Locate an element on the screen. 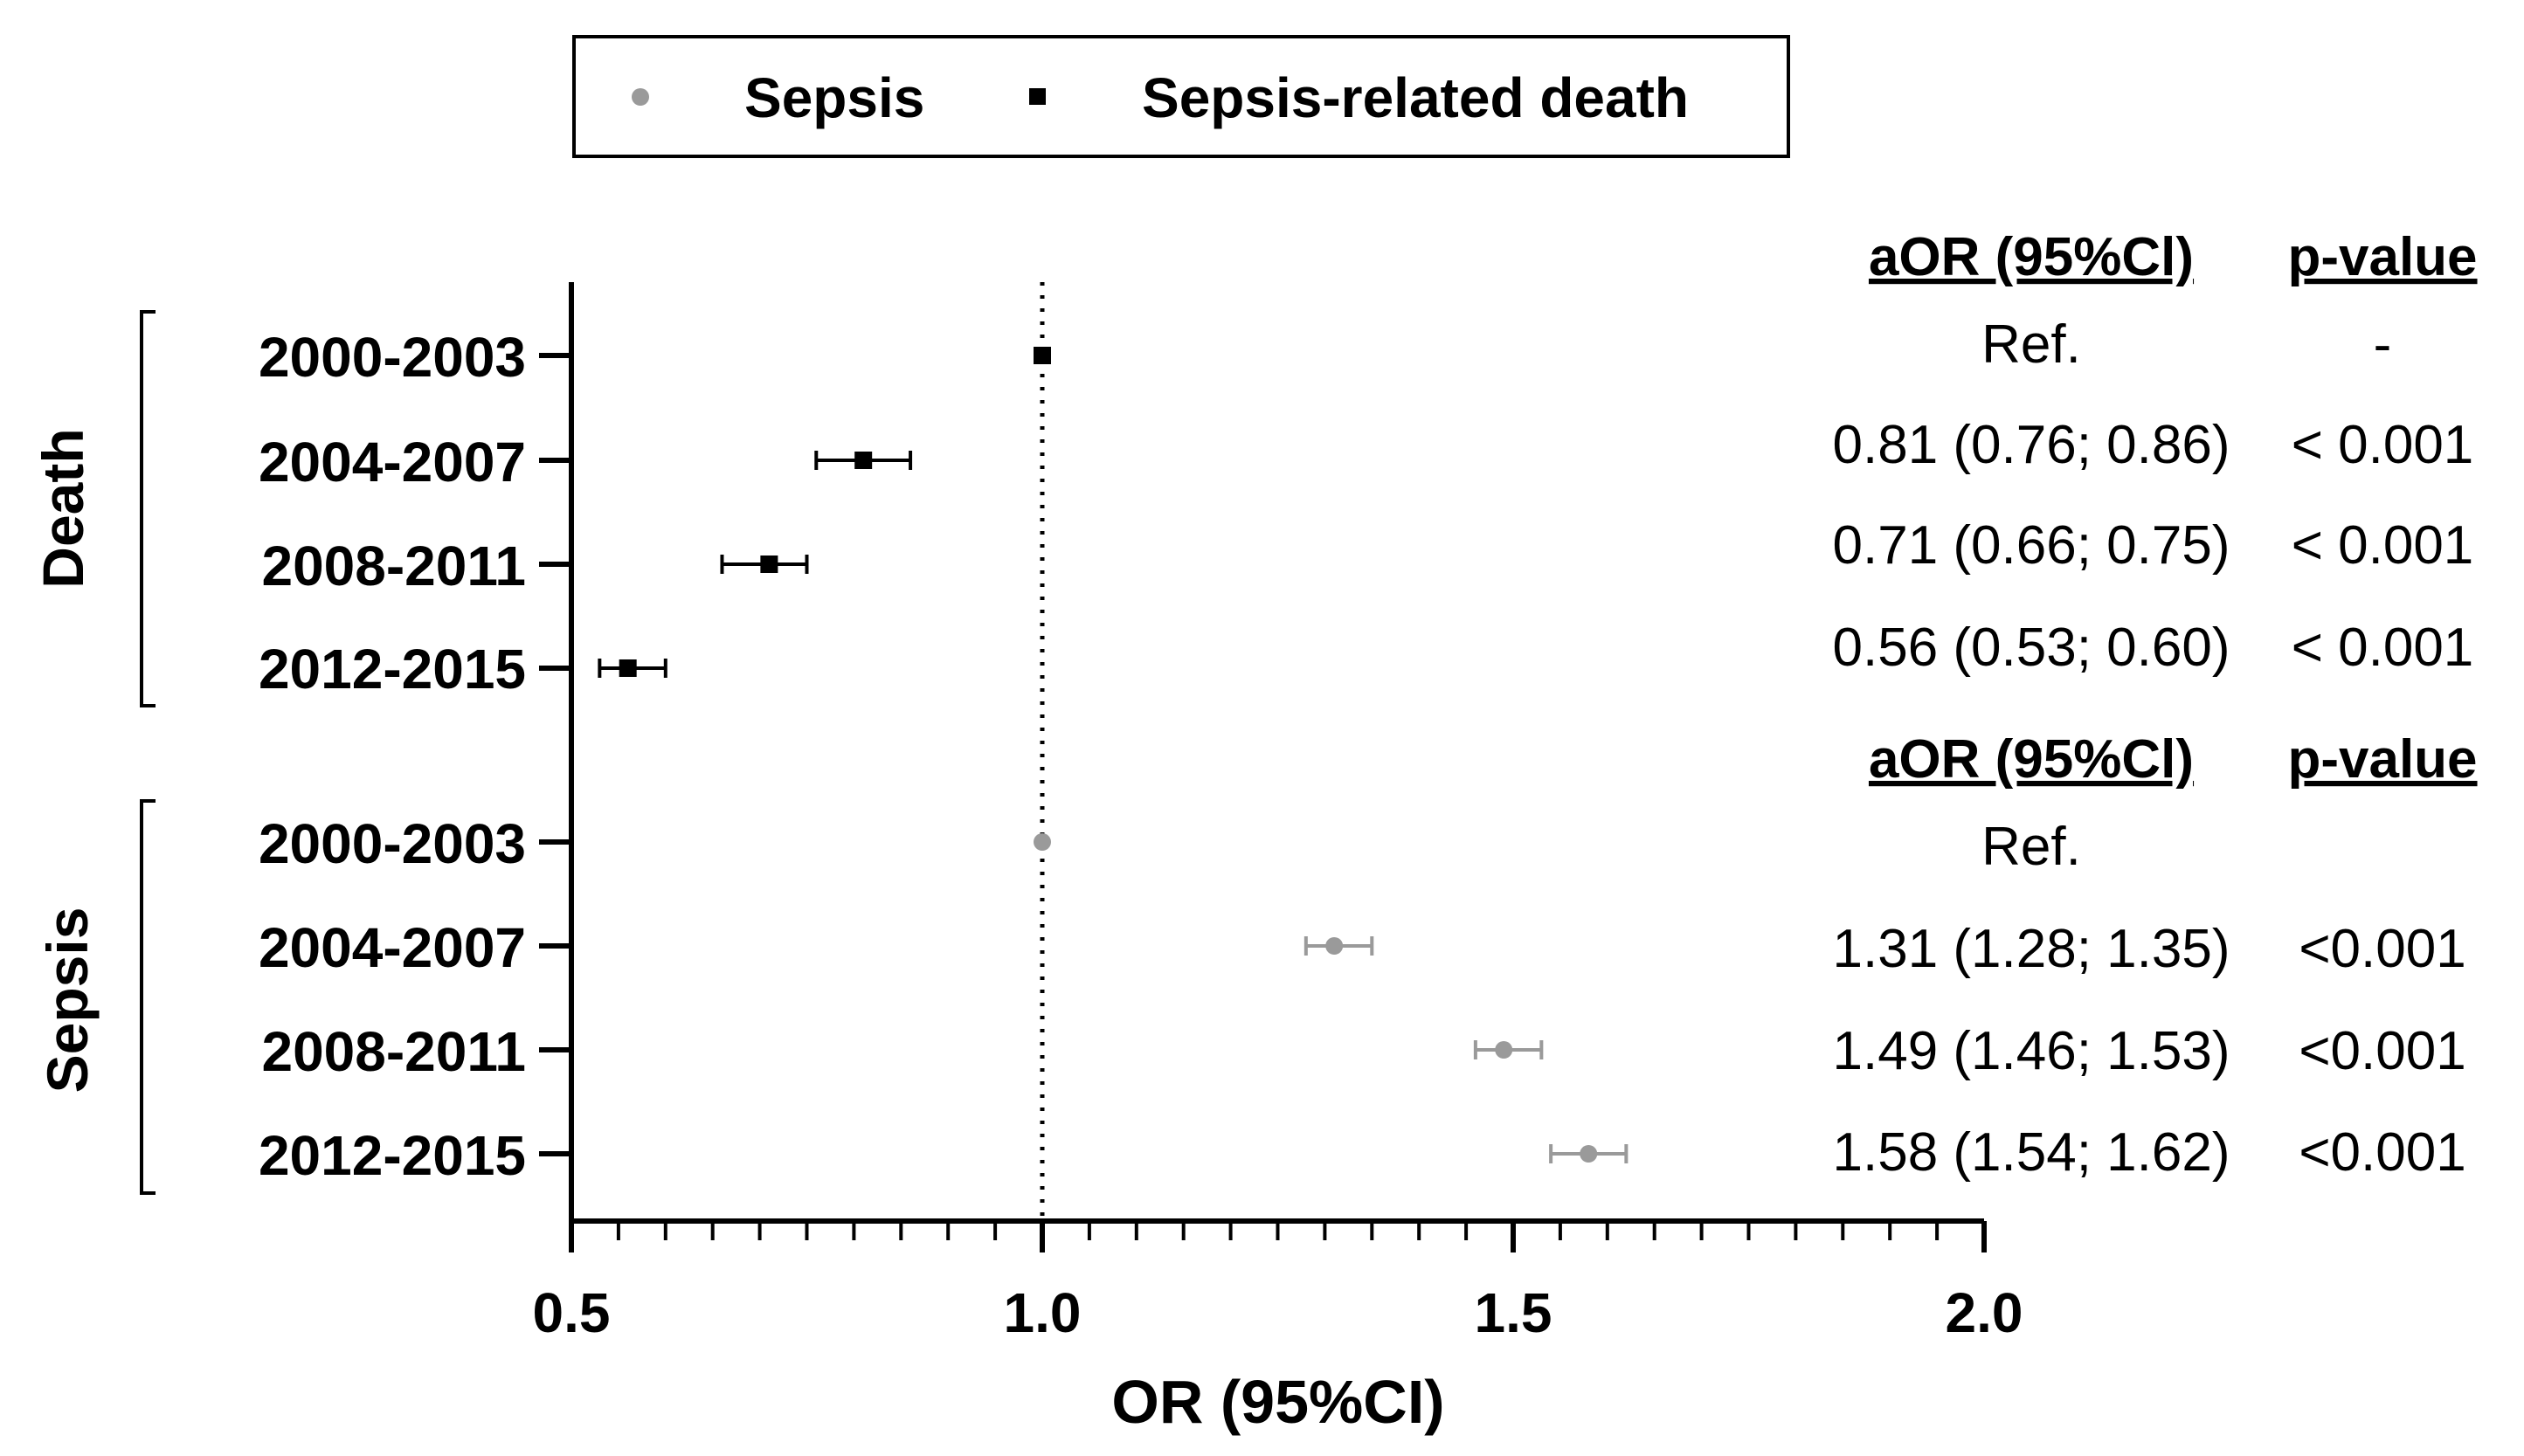  legend-label-sepsis-related-death: Sepsis-related death is located at coordinates (1415, 97).